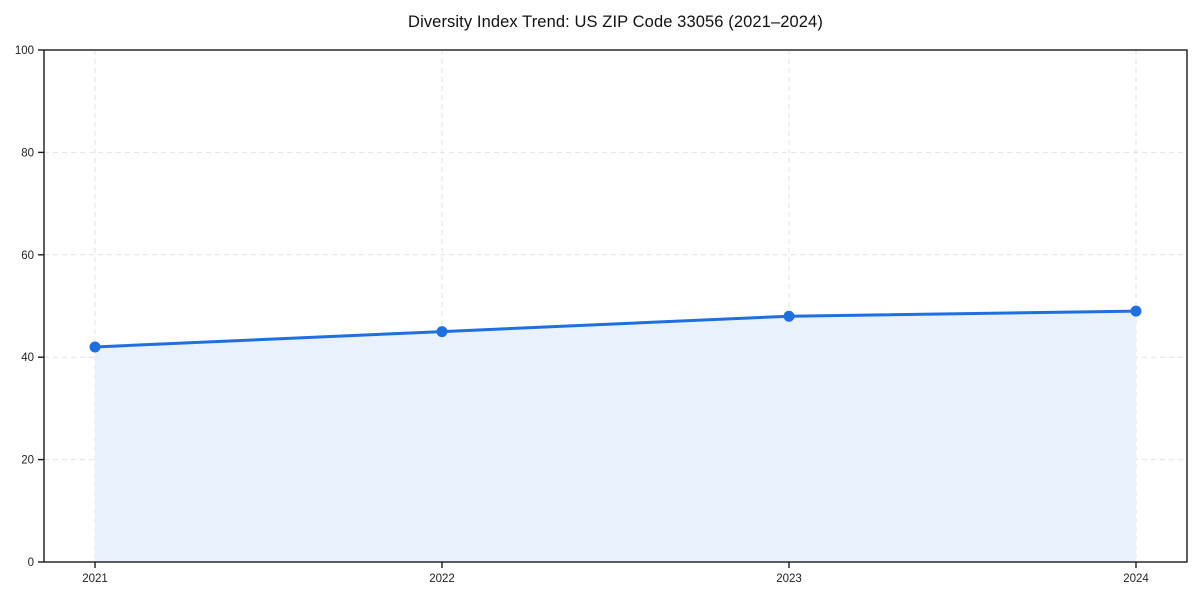 Image resolution: width=1200 pixels, height=600 pixels. What do you see at coordinates (24, 51) in the screenshot?
I see `y-tick-label: 100` at bounding box center [24, 51].